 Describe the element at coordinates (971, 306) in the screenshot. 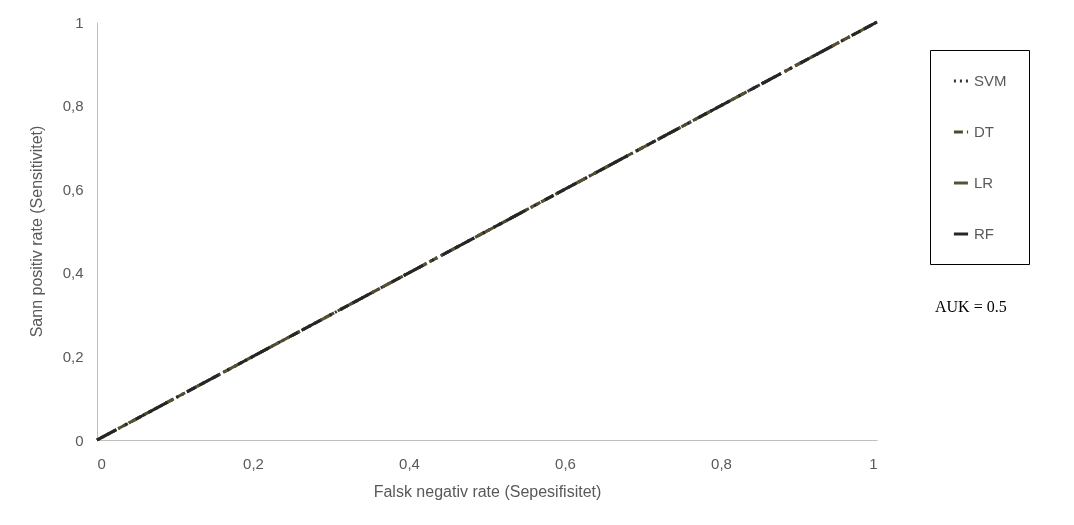

I see `text: AUK = 0.5` at that location.